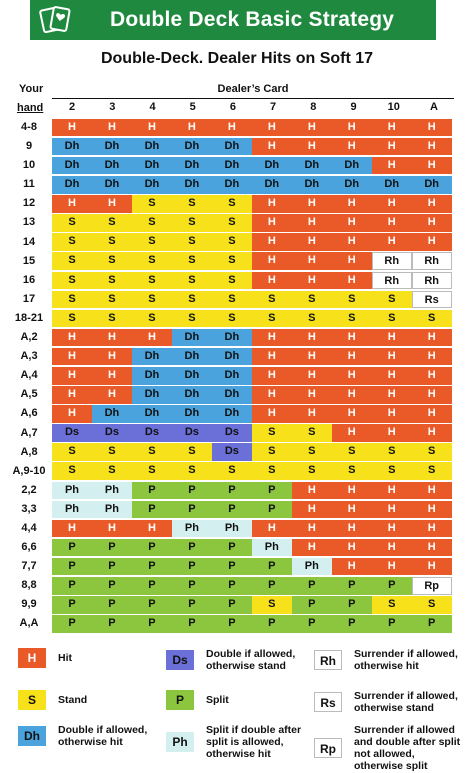  I want to click on table-row: 2,2 Ph Ph P P P P H H H H, so click(229, 490).